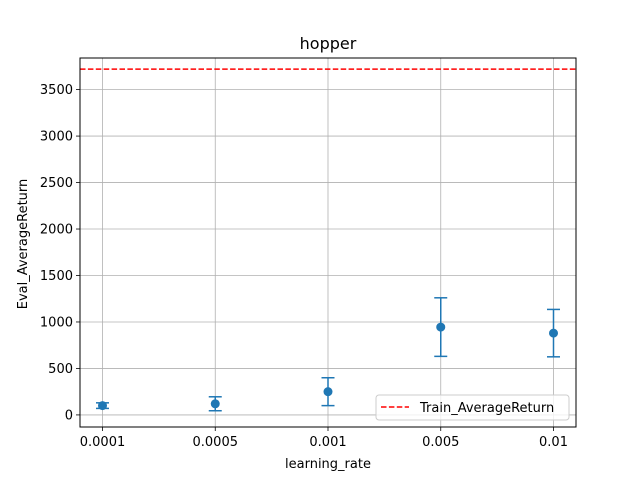 This screenshot has height=480, width=640. What do you see at coordinates (56, 183) in the screenshot?
I see `y-tick-label: 2500` at bounding box center [56, 183].